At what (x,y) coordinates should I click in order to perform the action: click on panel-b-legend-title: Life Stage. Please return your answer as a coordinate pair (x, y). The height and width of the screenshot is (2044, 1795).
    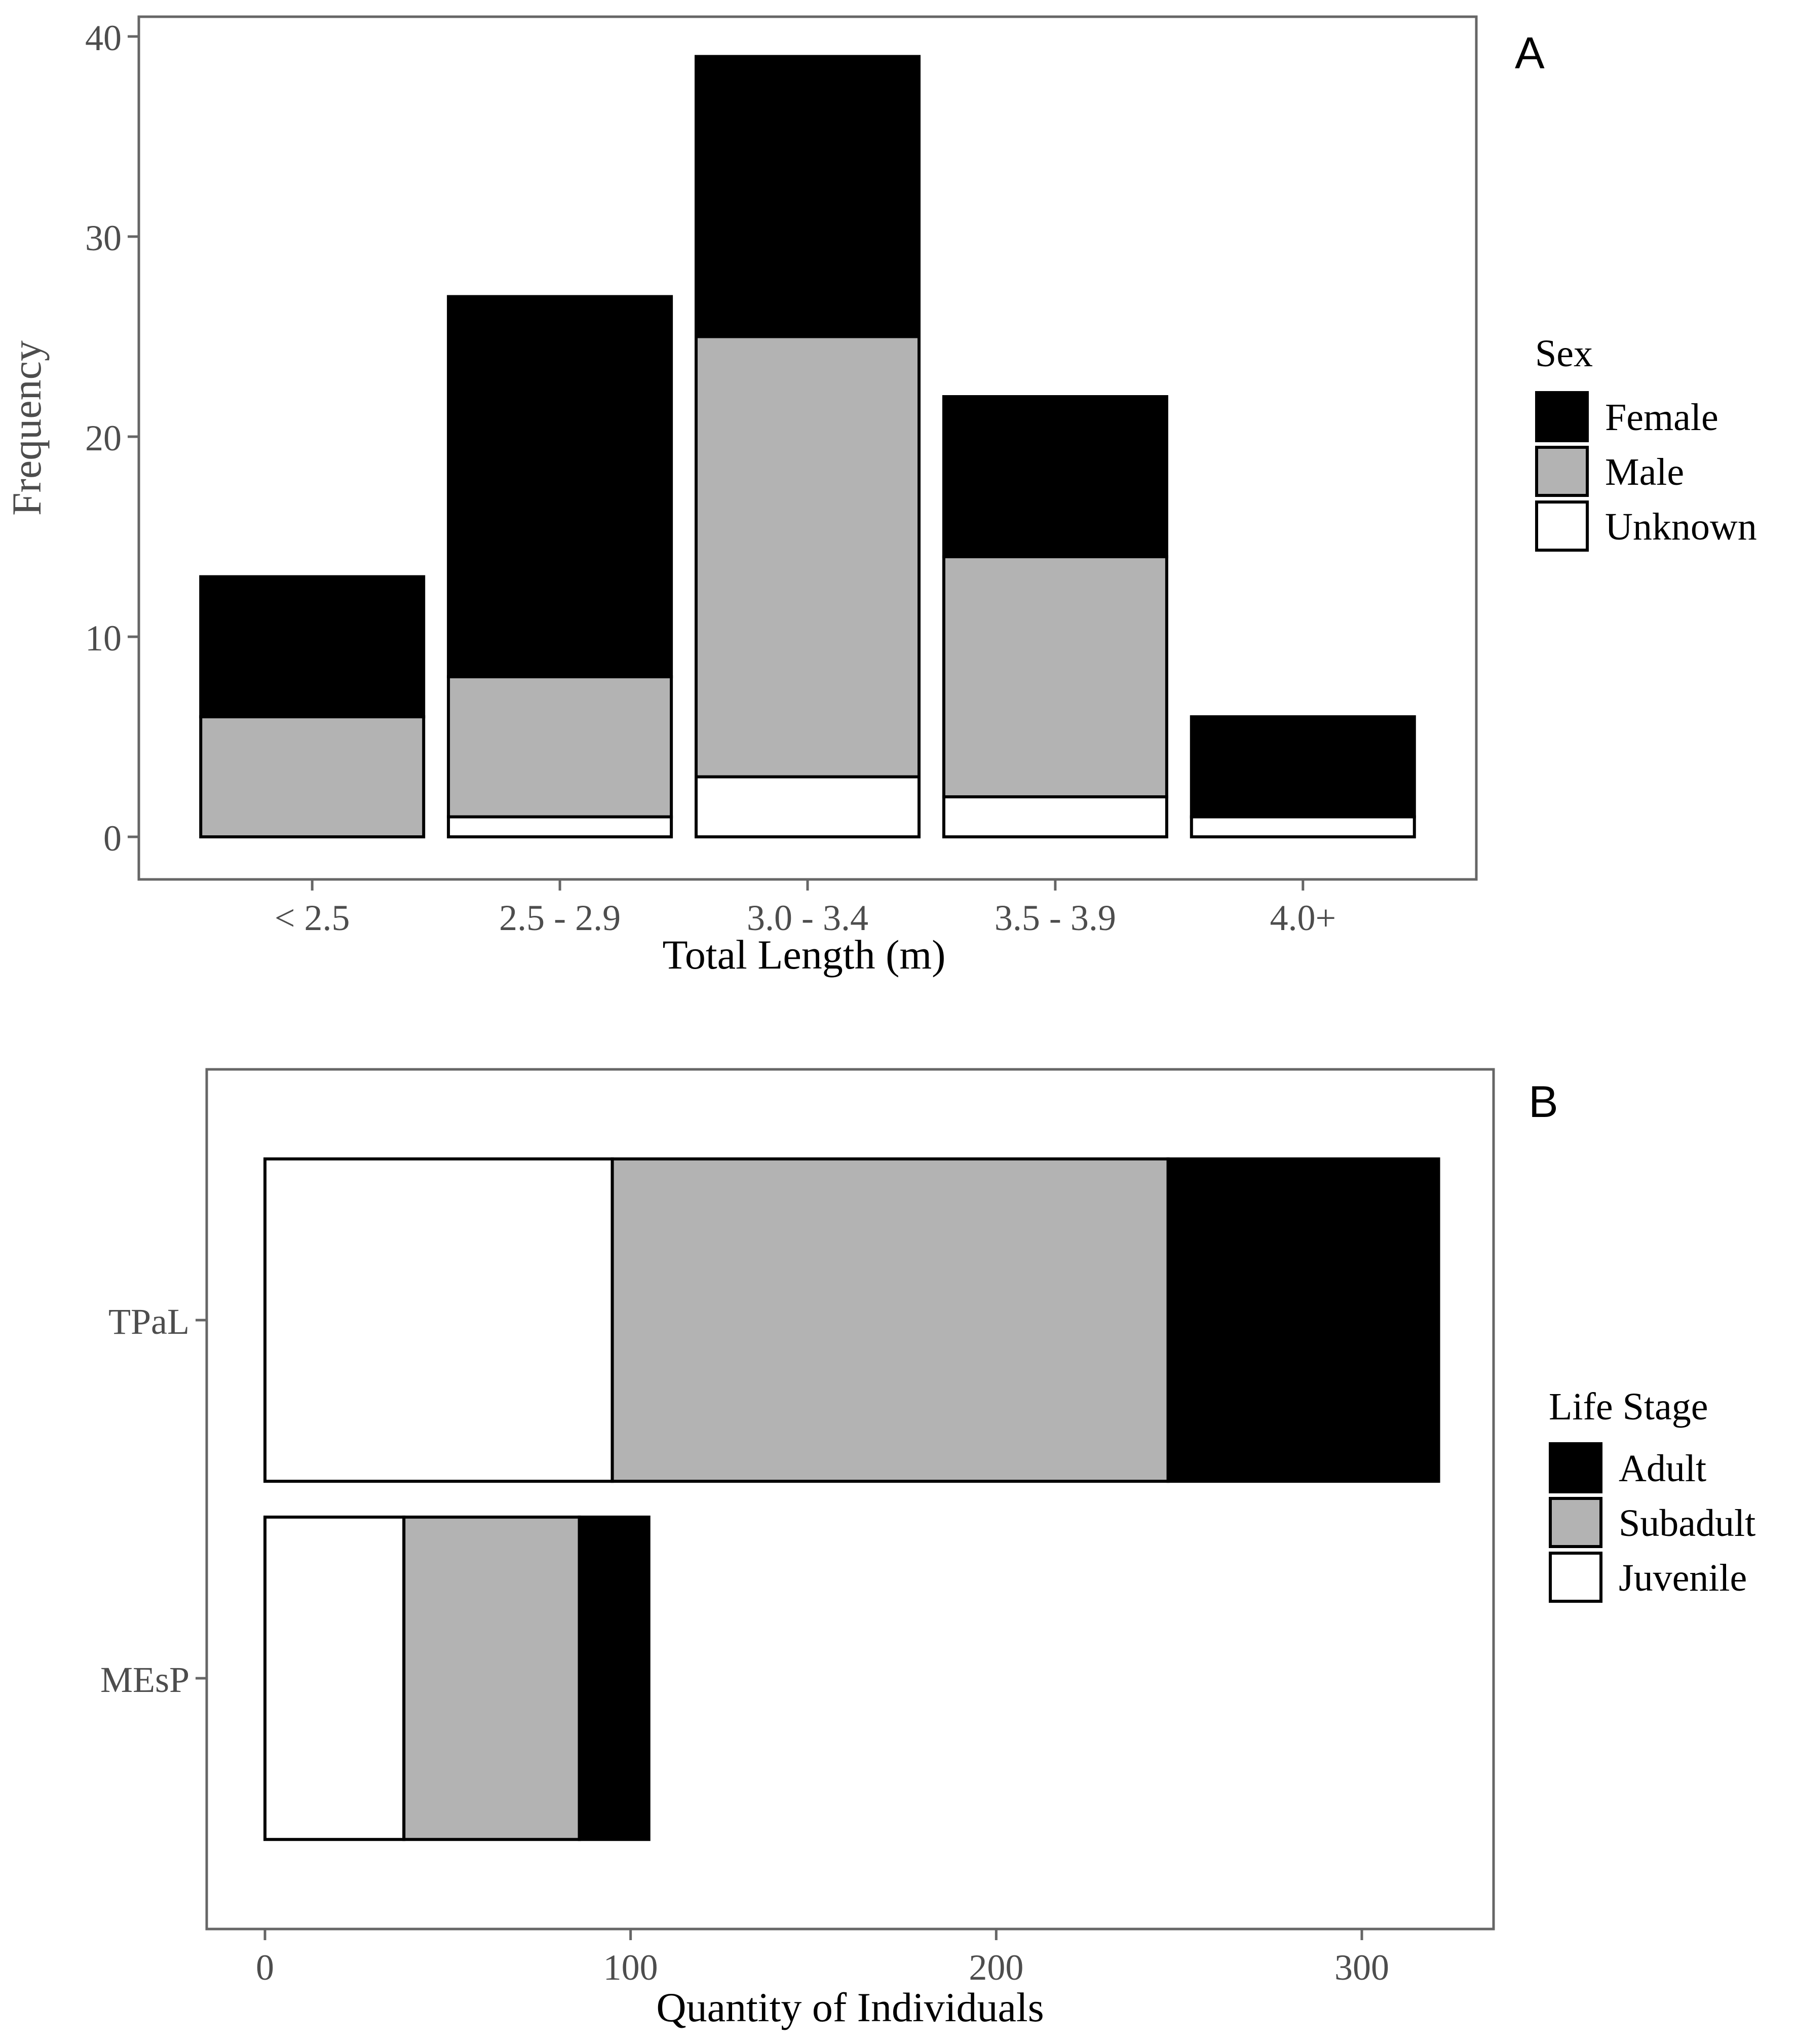
    Looking at the image, I should click on (1628, 1406).